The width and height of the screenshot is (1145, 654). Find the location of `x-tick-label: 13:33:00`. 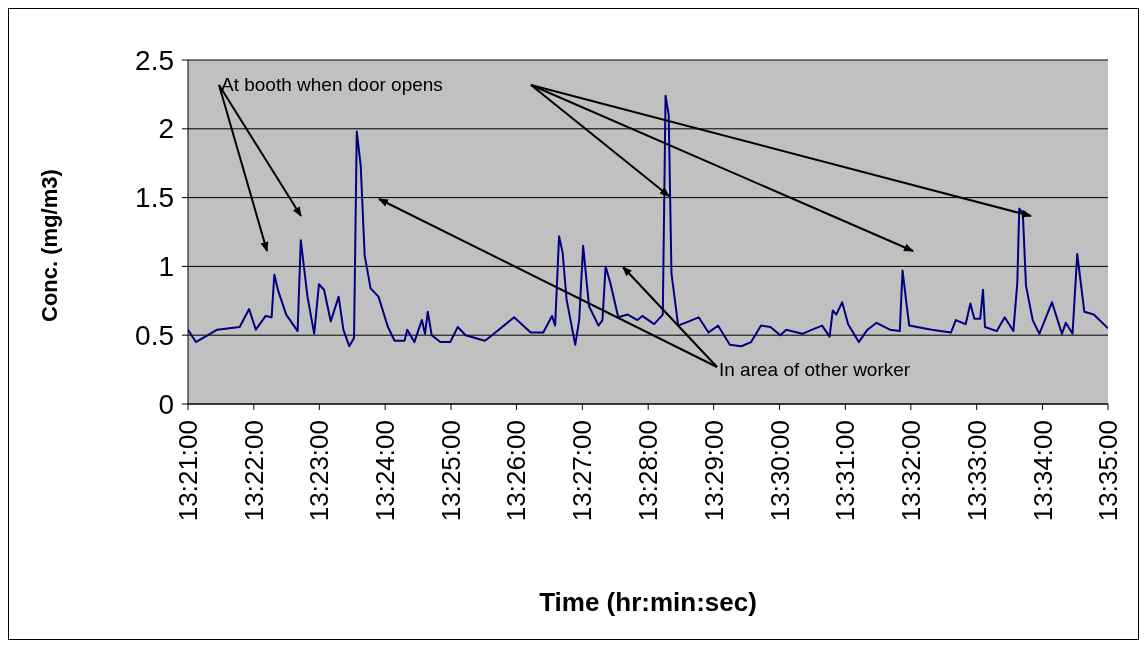

x-tick-label: 13:33:00 is located at coordinates (976, 471).